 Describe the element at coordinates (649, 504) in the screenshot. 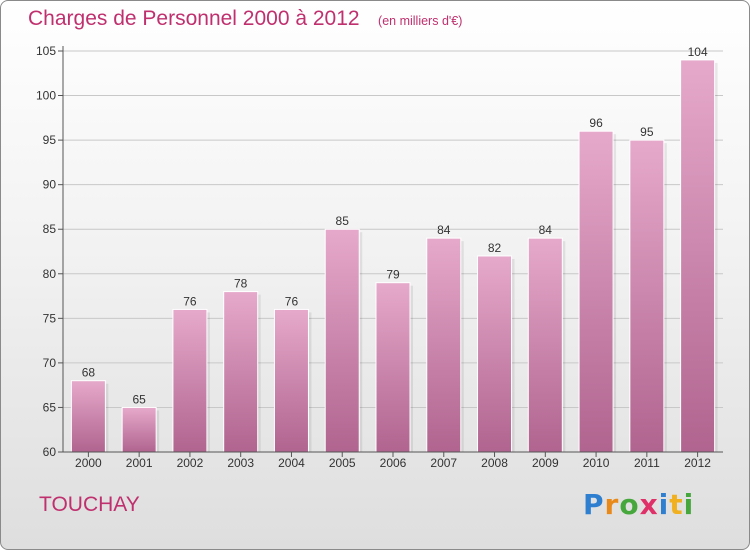

I see `brand-letter: x` at that location.